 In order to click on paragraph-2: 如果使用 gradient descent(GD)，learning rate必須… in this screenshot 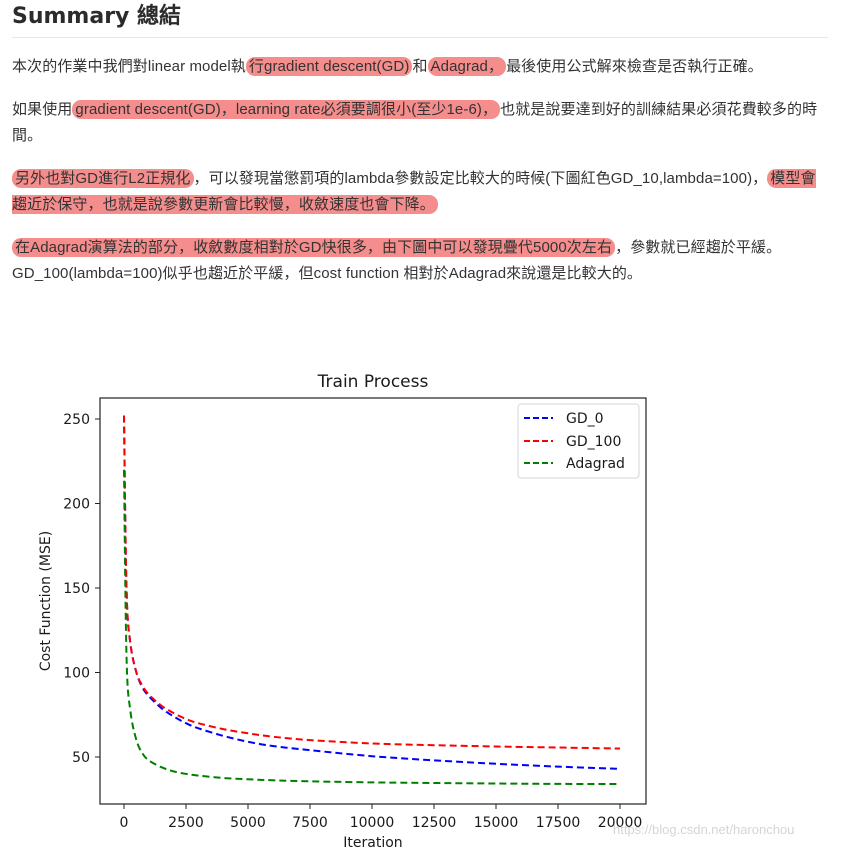, I will do `click(420, 123)`.